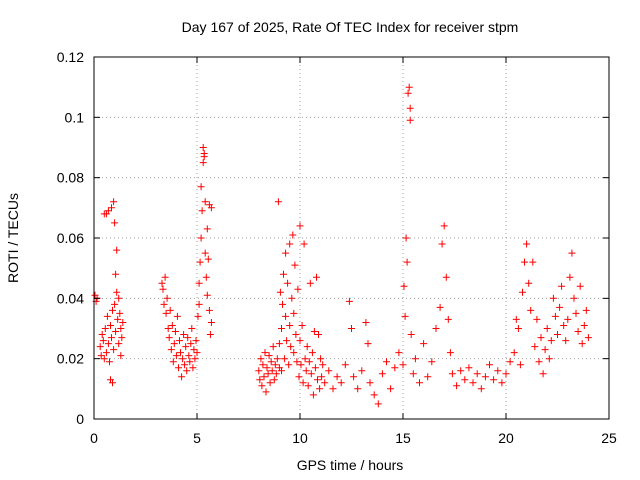  Describe the element at coordinates (70, 238) in the screenshot. I see `y-tick-labels: 0 0.02 0.04 0.06 0.08 0.1 0.12` at that location.